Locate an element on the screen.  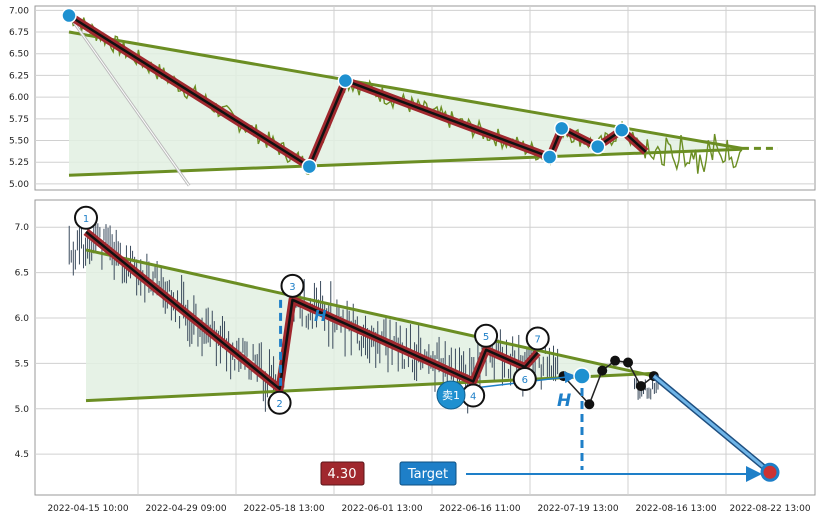
top-lower-trendline is located at coordinates (405, 162).